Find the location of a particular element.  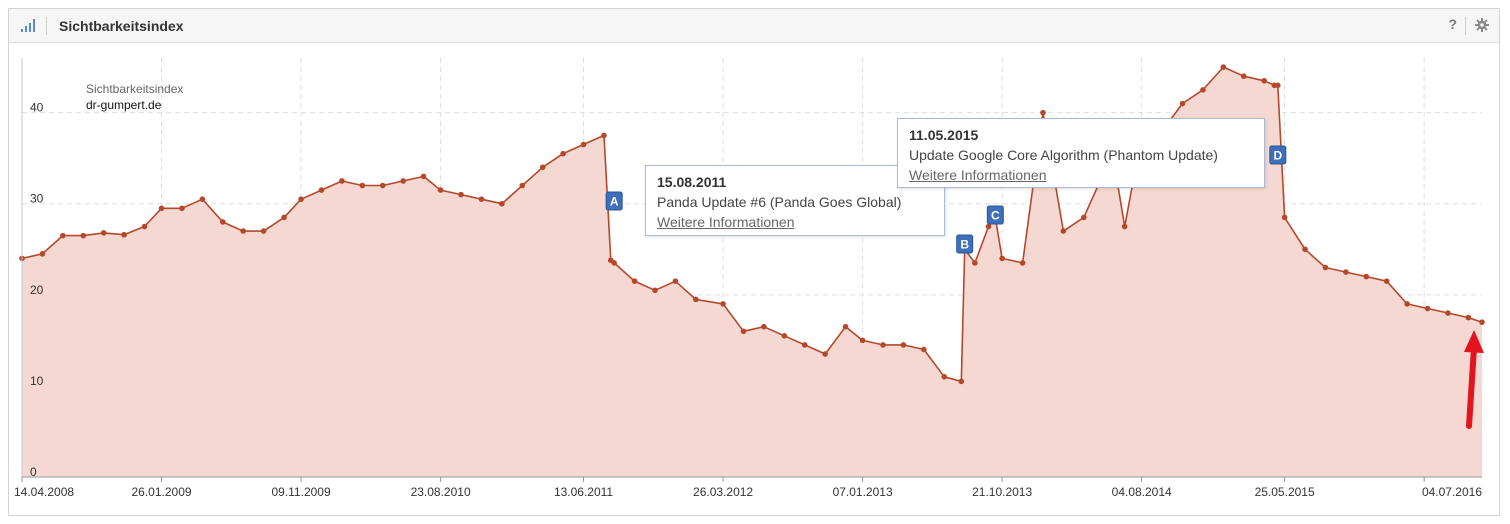

event-markers: A B C D is located at coordinates (946, 199).